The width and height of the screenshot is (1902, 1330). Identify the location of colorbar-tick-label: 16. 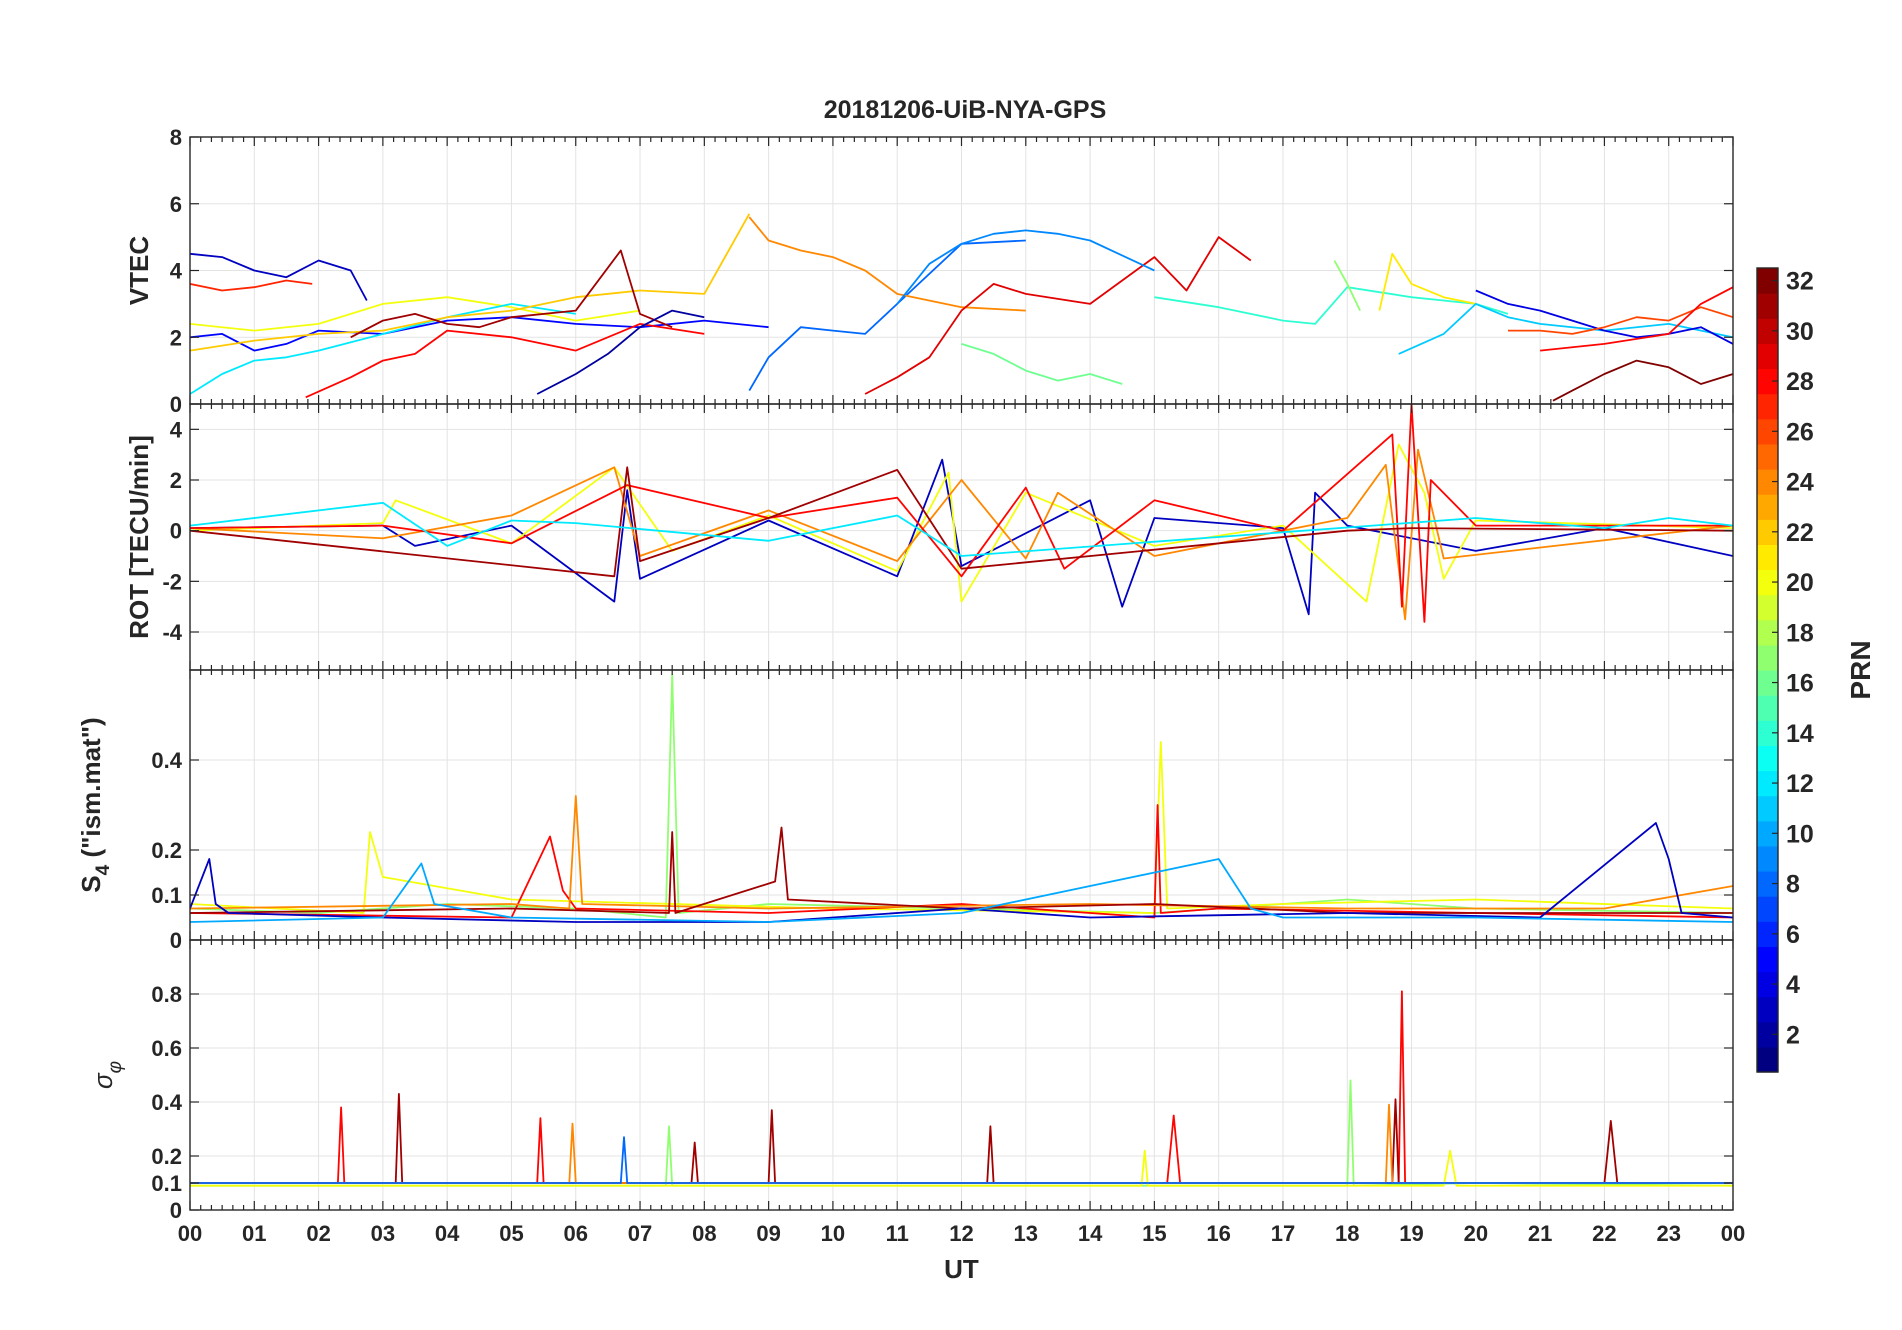
(1800, 684).